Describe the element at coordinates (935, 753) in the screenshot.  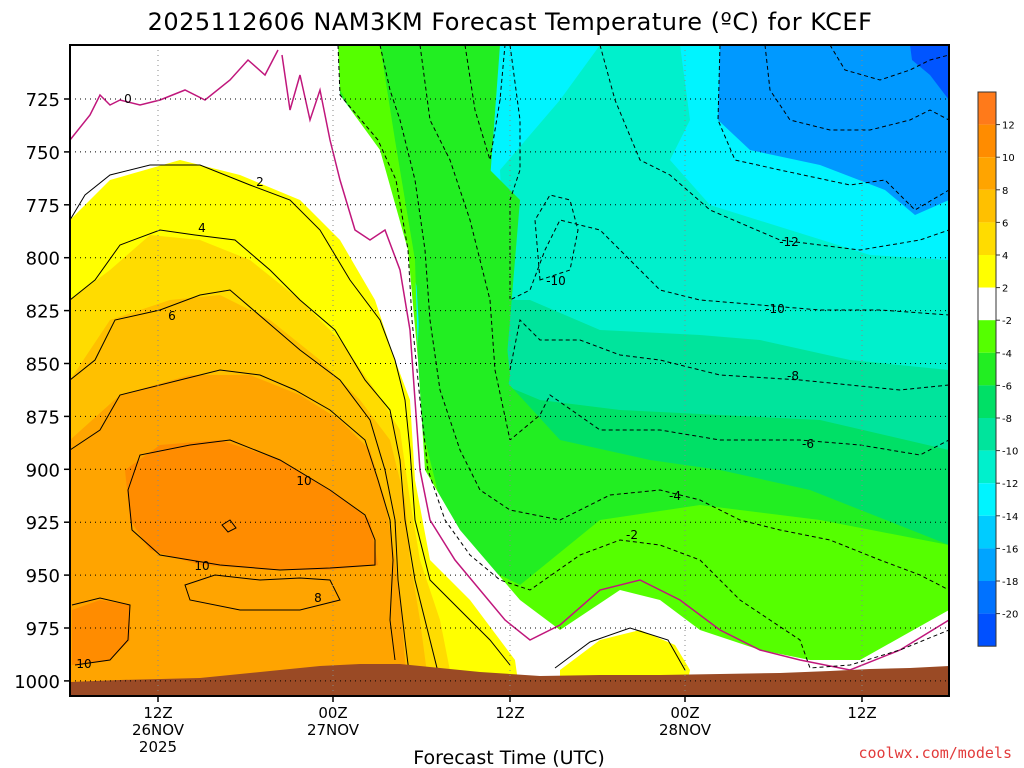
I see `credit-text: coolwx.com/models` at that location.